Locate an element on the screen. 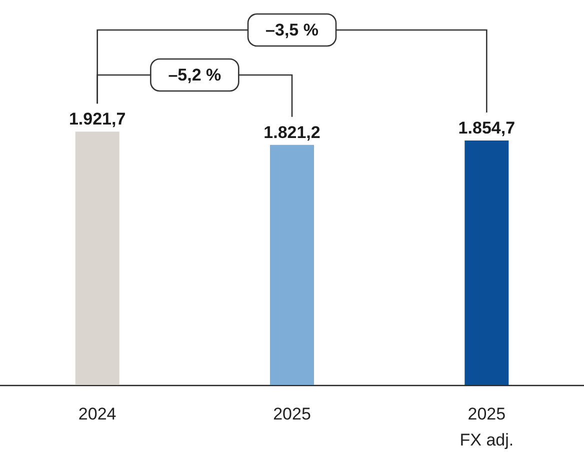  x-tick-label: 2025 is located at coordinates (292, 414).